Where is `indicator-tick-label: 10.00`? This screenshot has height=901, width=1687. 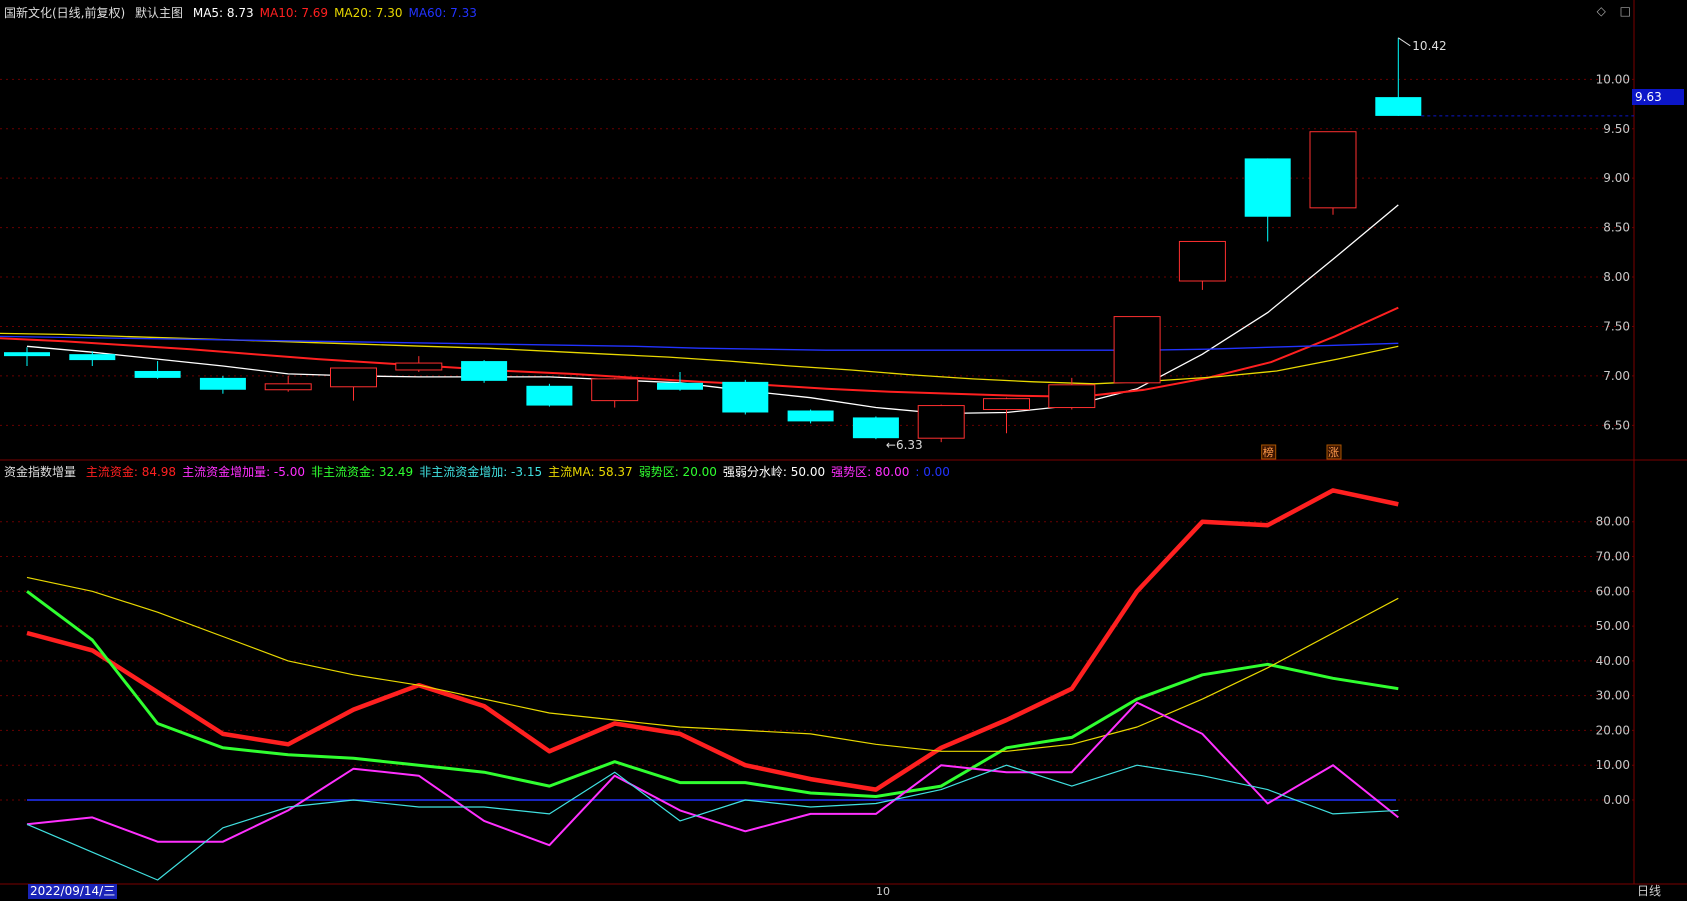
indicator-tick-label: 10.00 is located at coordinates (1613, 765).